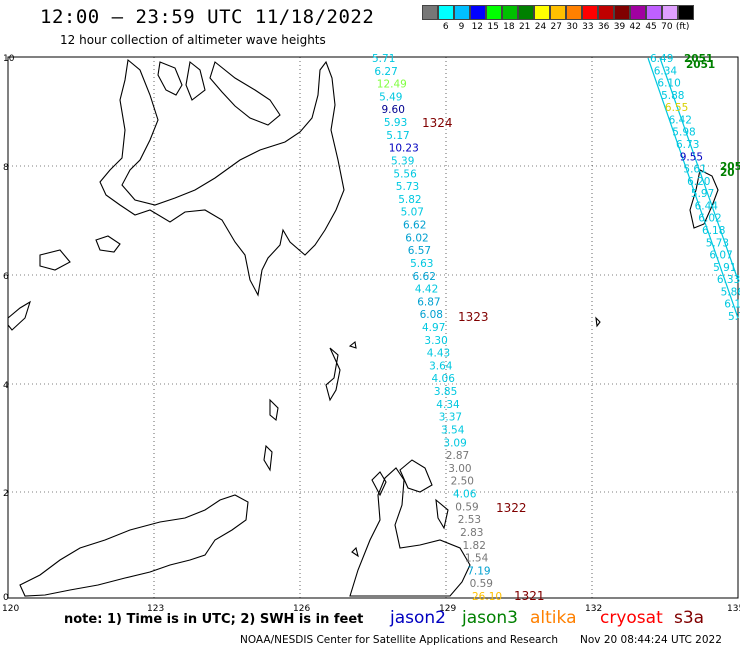 The width and height of the screenshot is (740, 650). Describe the element at coordinates (9, 328) in the screenshot. I see `lat-axis: 10 8 6 4 2 0` at that location.